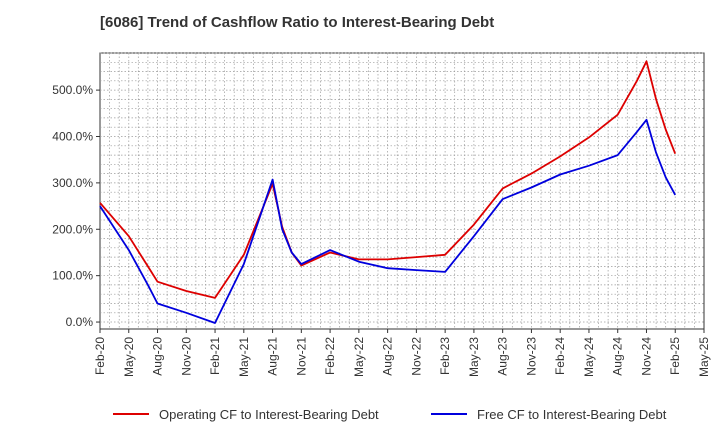  Describe the element at coordinates (589, 357) in the screenshot. I see `x-tick-label: May-24` at that location.